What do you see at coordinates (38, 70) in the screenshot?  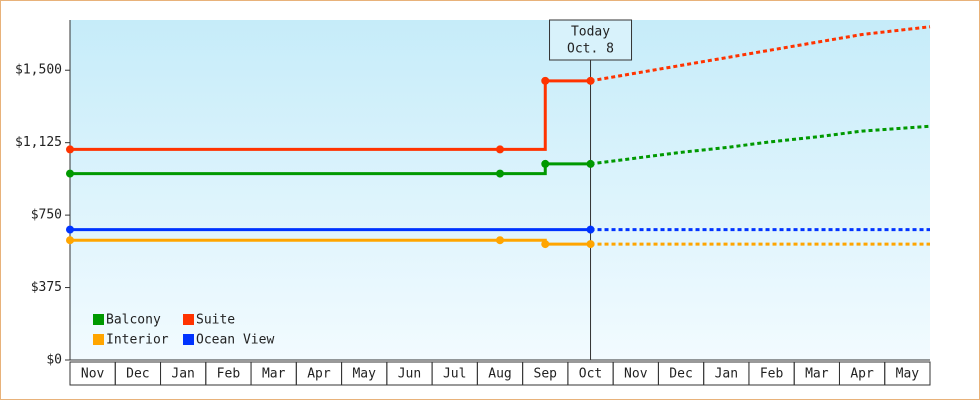 I see `y-tick-label: $1,500` at bounding box center [38, 70].